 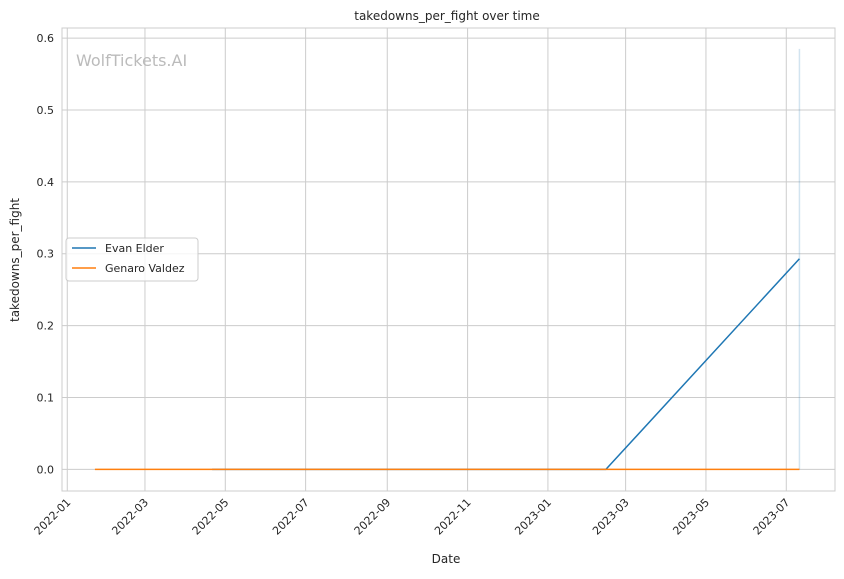 What do you see at coordinates (453, 517) in the screenshot?
I see `x-tick-label: 2022-11` at bounding box center [453, 517].